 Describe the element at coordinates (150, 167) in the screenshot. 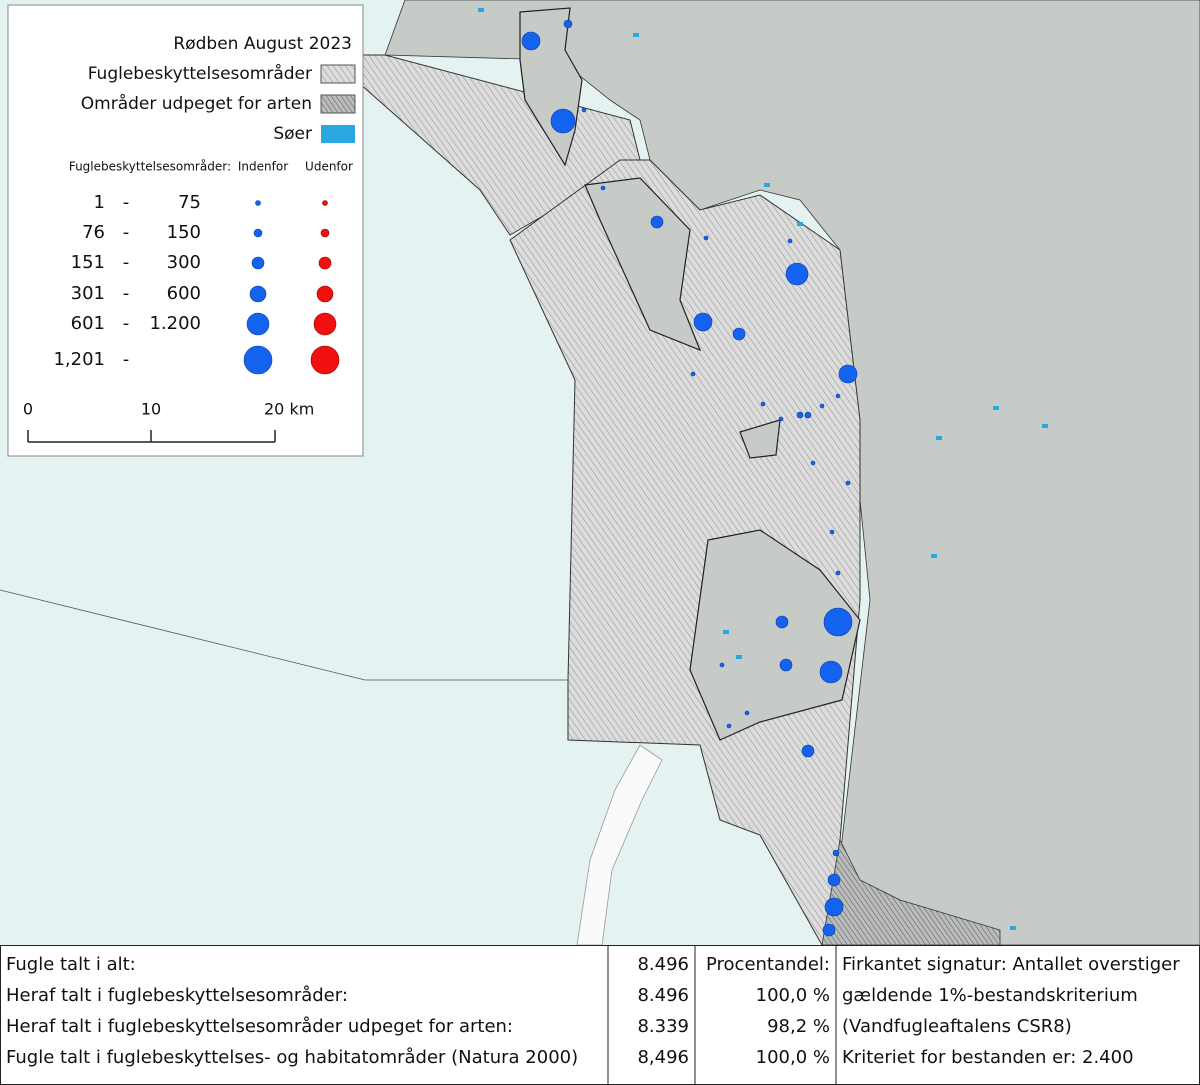

I see `size-header: Fuglebeskyttelsesområder:` at that location.